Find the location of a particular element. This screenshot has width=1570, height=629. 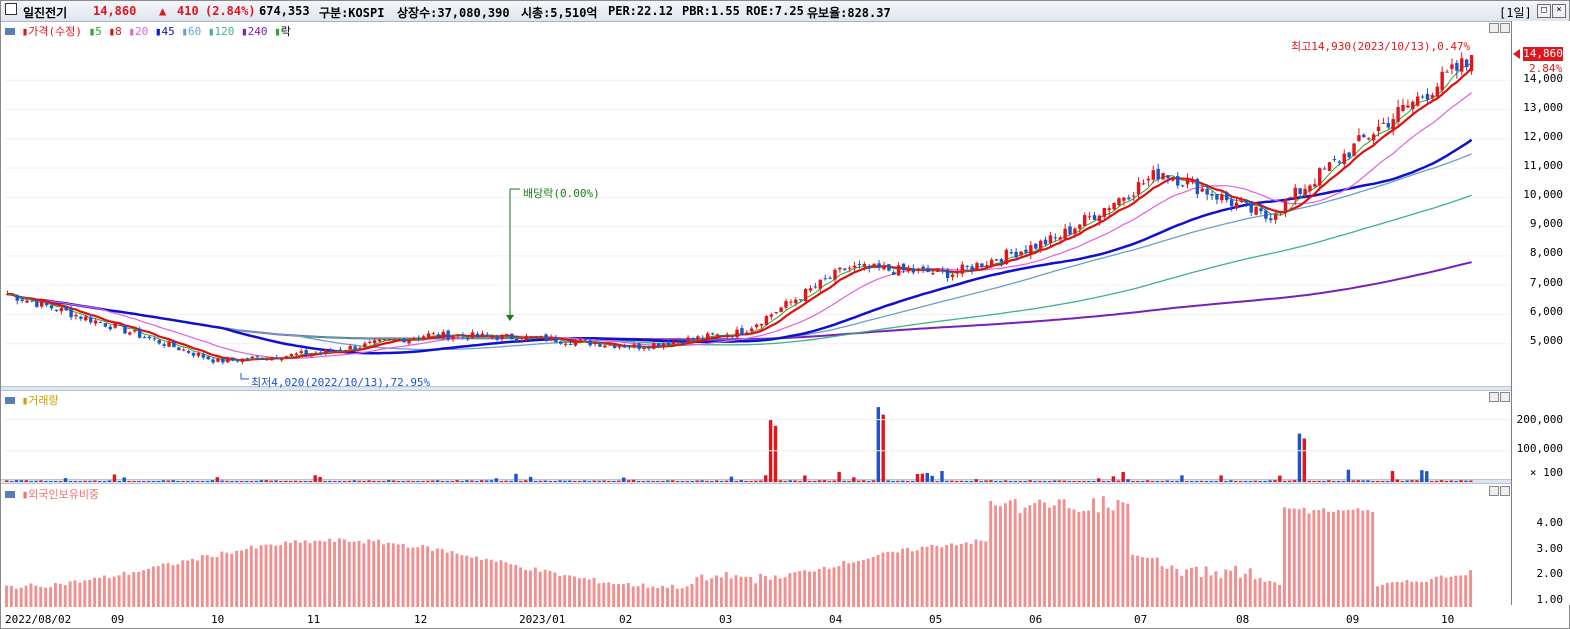

maximize-icon: □ is located at coordinates (1544, 11).